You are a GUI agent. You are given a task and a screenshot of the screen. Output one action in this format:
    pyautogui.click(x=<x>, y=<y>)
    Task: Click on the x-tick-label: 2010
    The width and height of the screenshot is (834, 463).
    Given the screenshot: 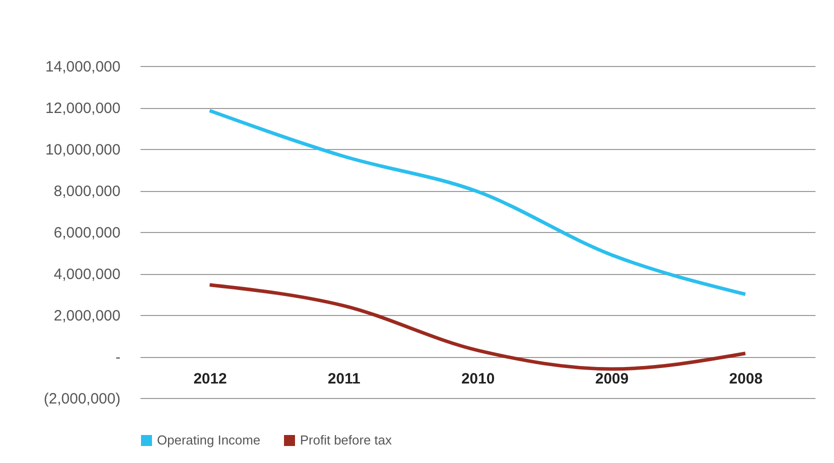 What is the action you would take?
    pyautogui.click(x=478, y=379)
    